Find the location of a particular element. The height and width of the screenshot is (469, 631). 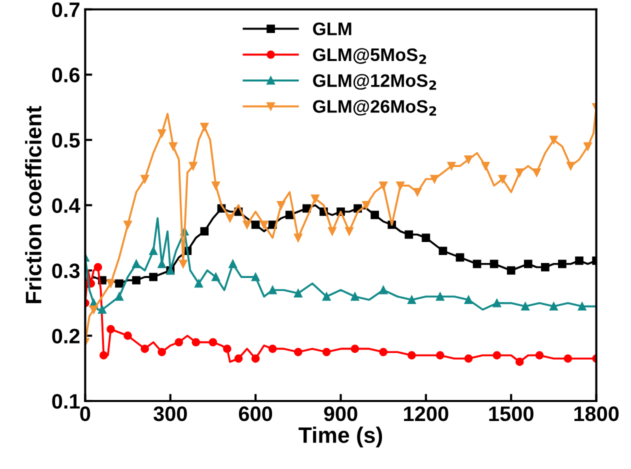

y-tick-label: 0.4 is located at coordinates (66, 205).